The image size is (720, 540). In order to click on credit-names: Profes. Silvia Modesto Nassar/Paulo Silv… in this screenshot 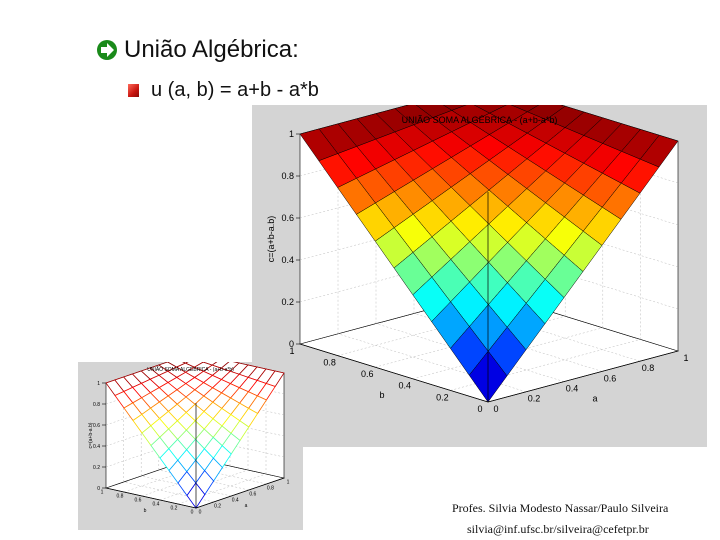, I will do `click(560, 508)`.